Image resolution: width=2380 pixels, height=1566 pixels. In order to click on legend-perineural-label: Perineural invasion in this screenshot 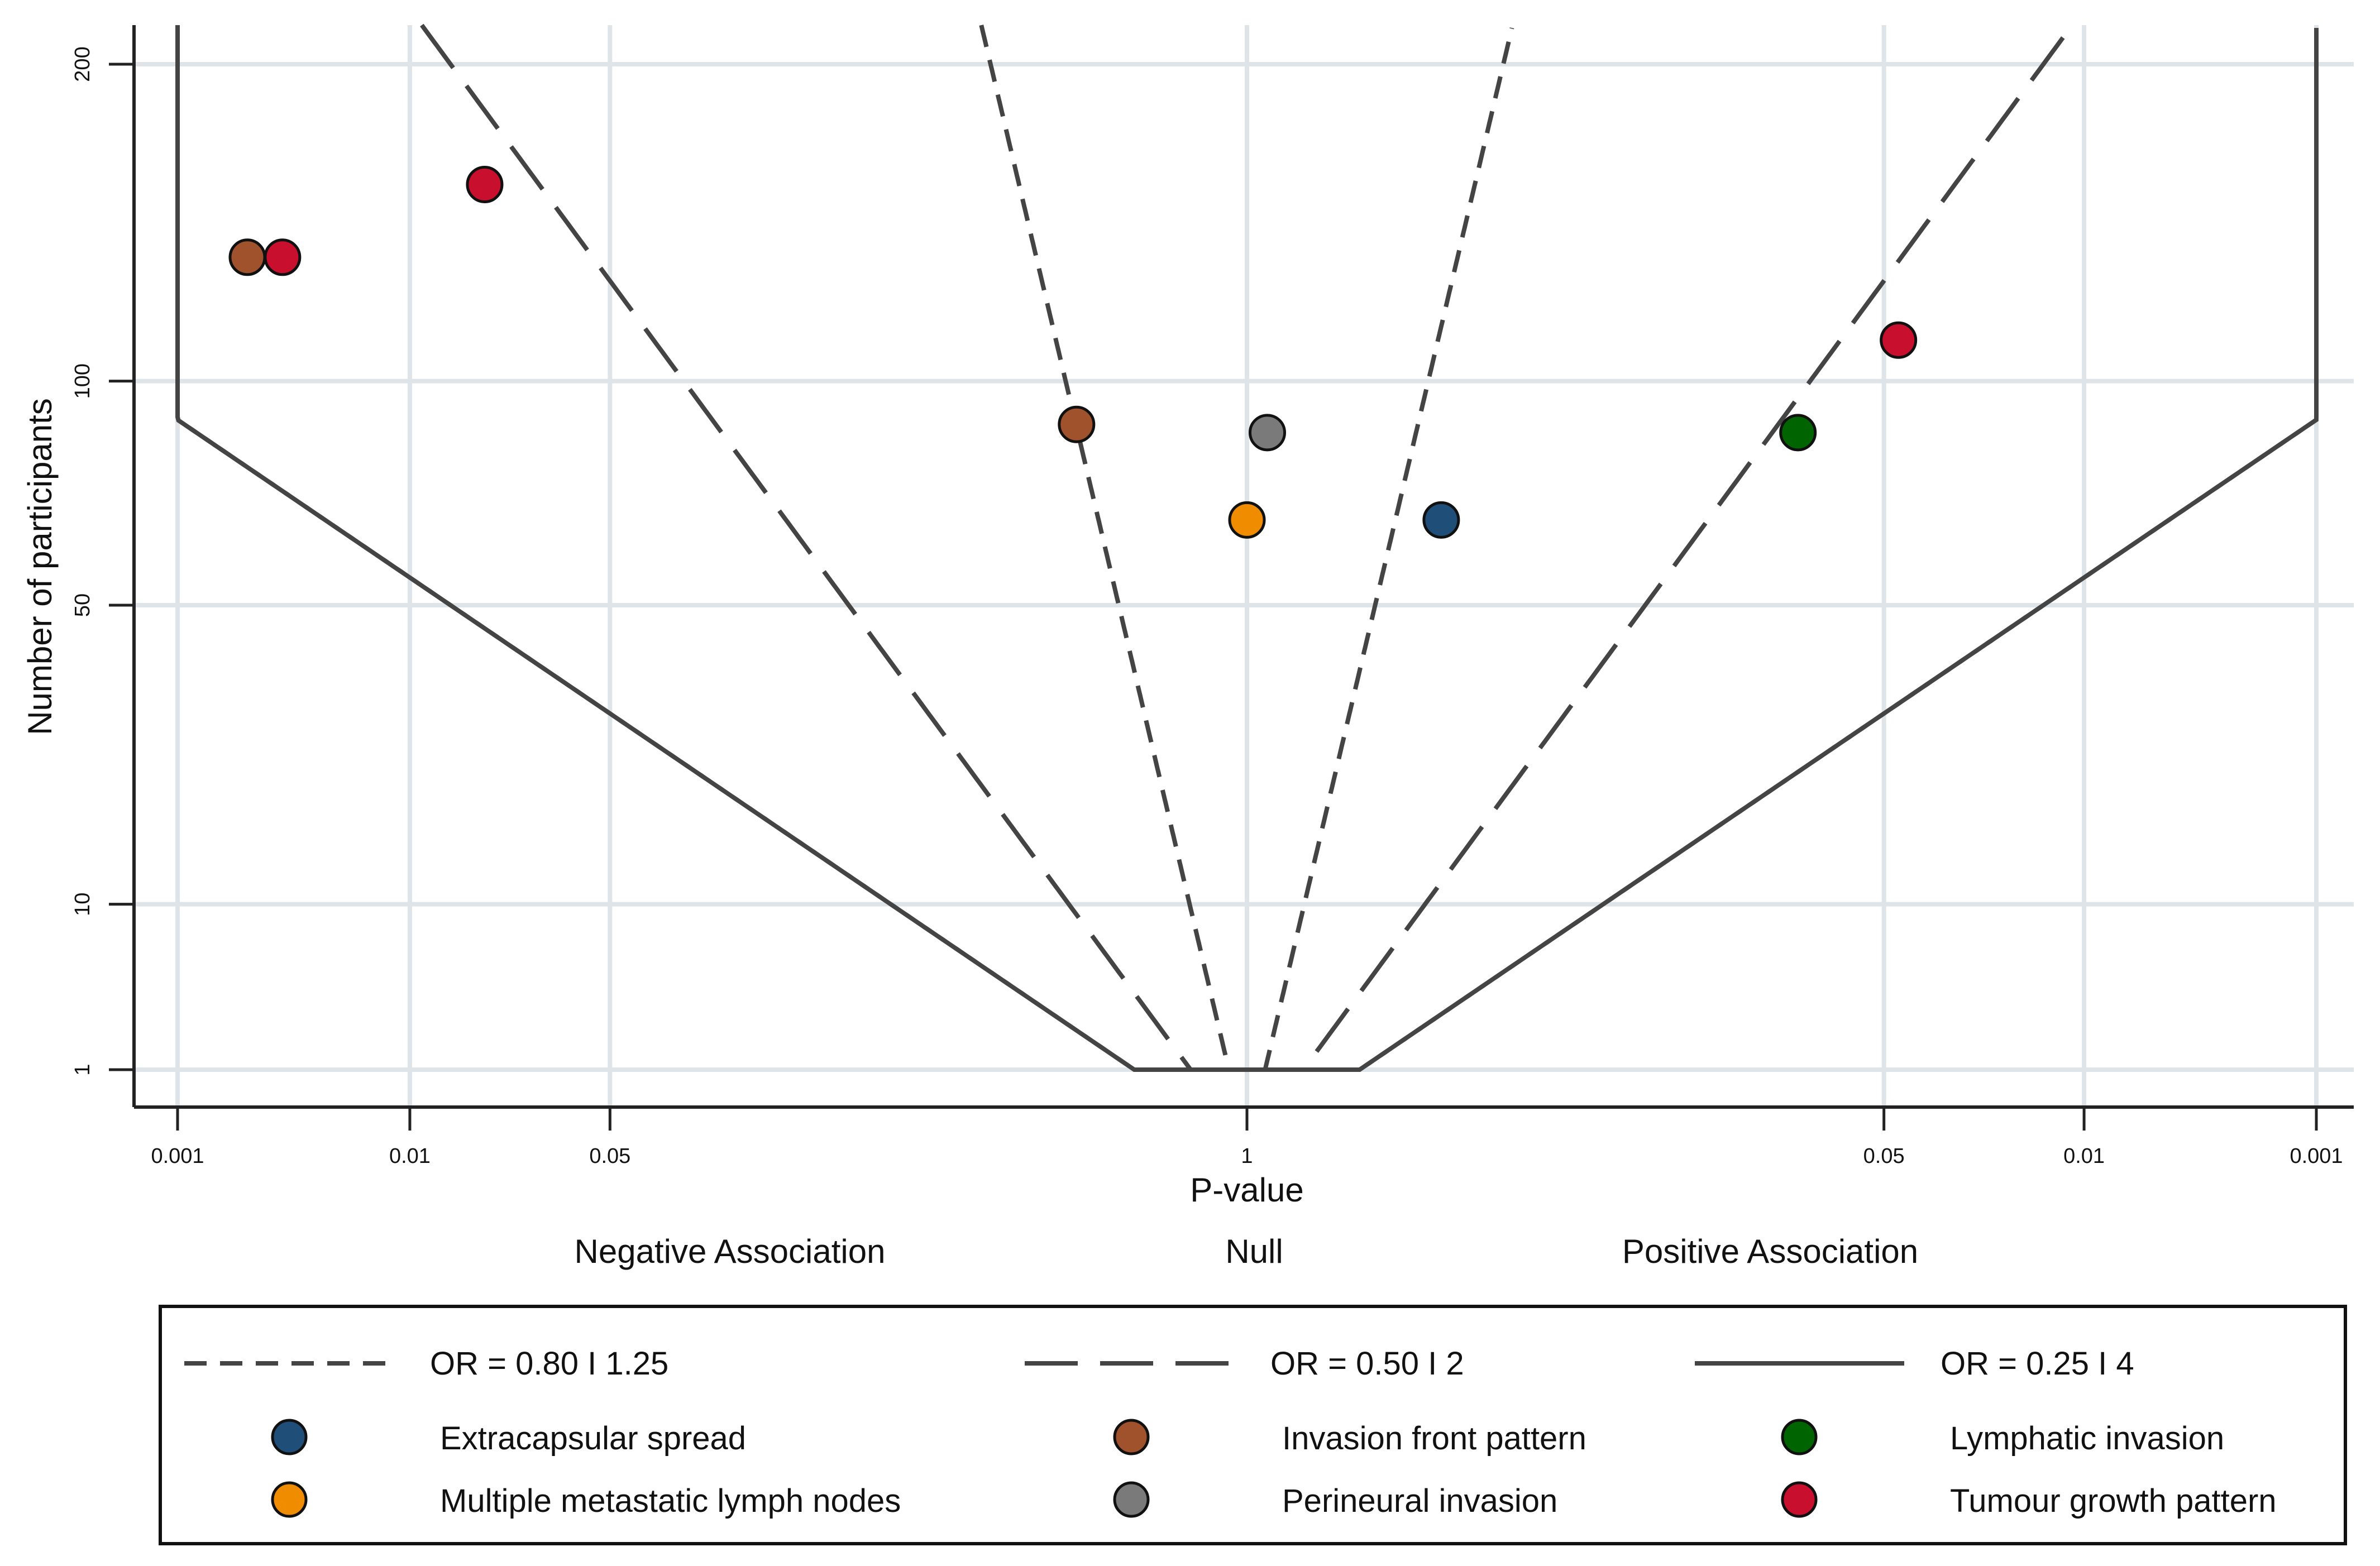, I will do `click(1420, 1501)`.